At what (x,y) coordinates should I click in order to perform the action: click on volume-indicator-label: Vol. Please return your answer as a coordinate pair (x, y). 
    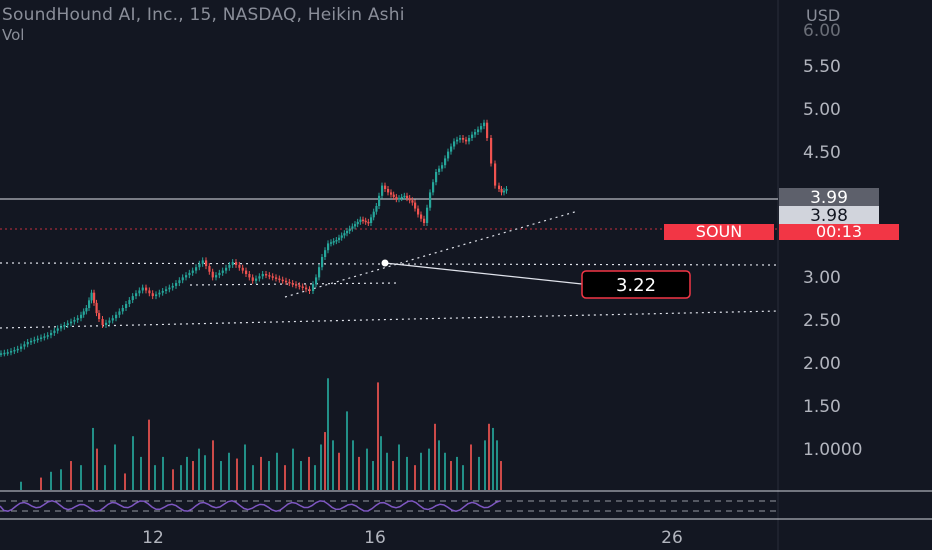
    Looking at the image, I should click on (13, 35).